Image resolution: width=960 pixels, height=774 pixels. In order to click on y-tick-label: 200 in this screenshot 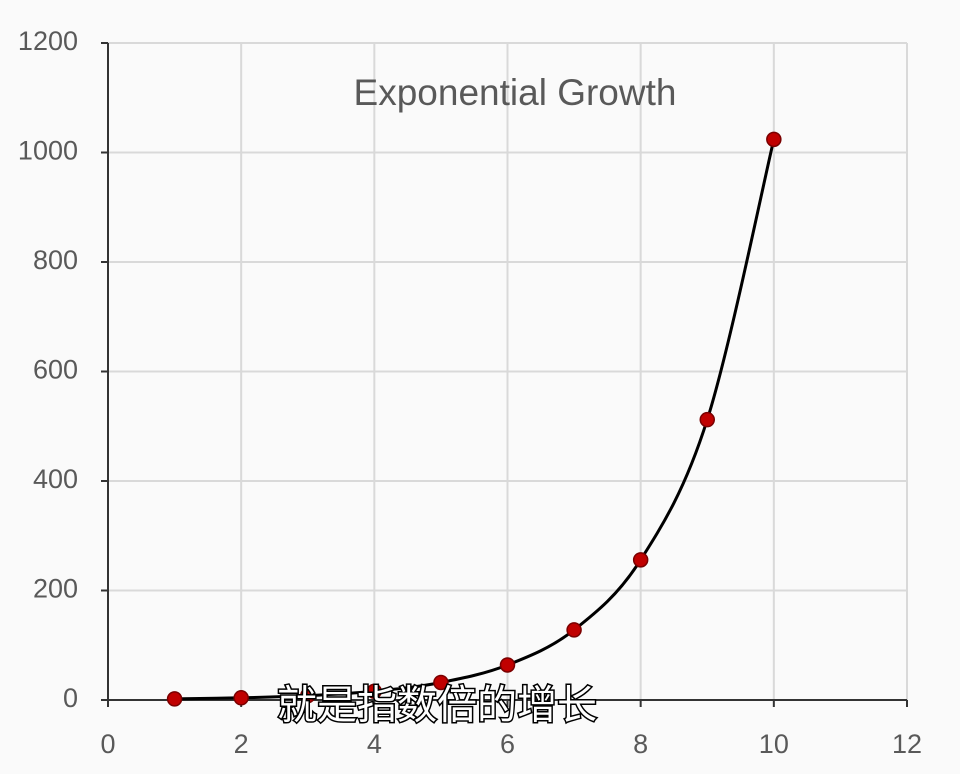, I will do `click(55, 589)`.